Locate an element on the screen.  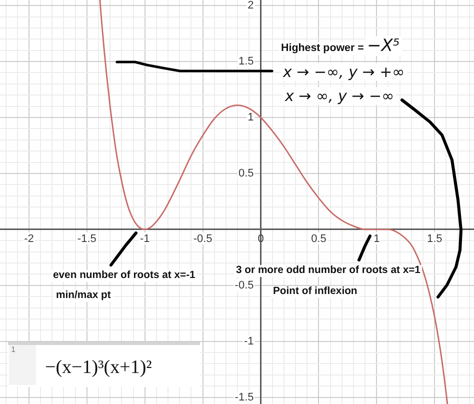
x-tick-label: 1 is located at coordinates (377, 238).